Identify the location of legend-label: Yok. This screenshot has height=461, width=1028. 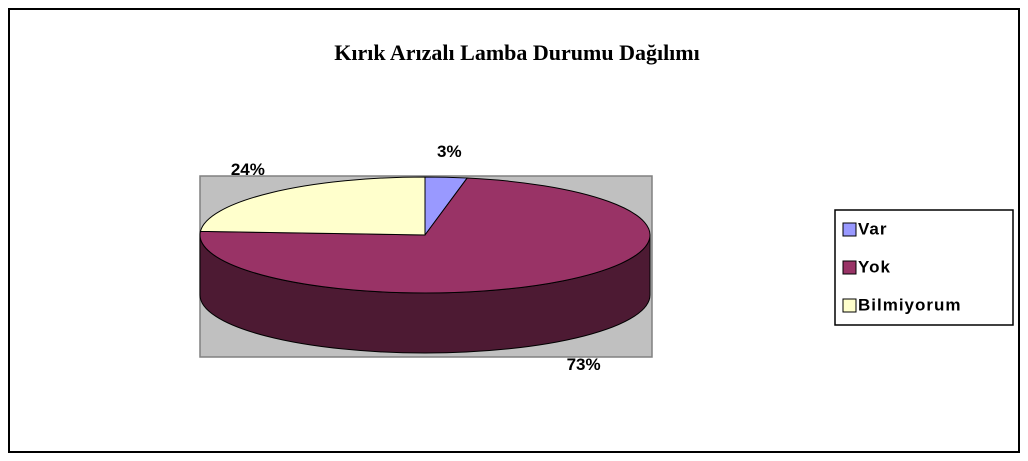
(874, 266).